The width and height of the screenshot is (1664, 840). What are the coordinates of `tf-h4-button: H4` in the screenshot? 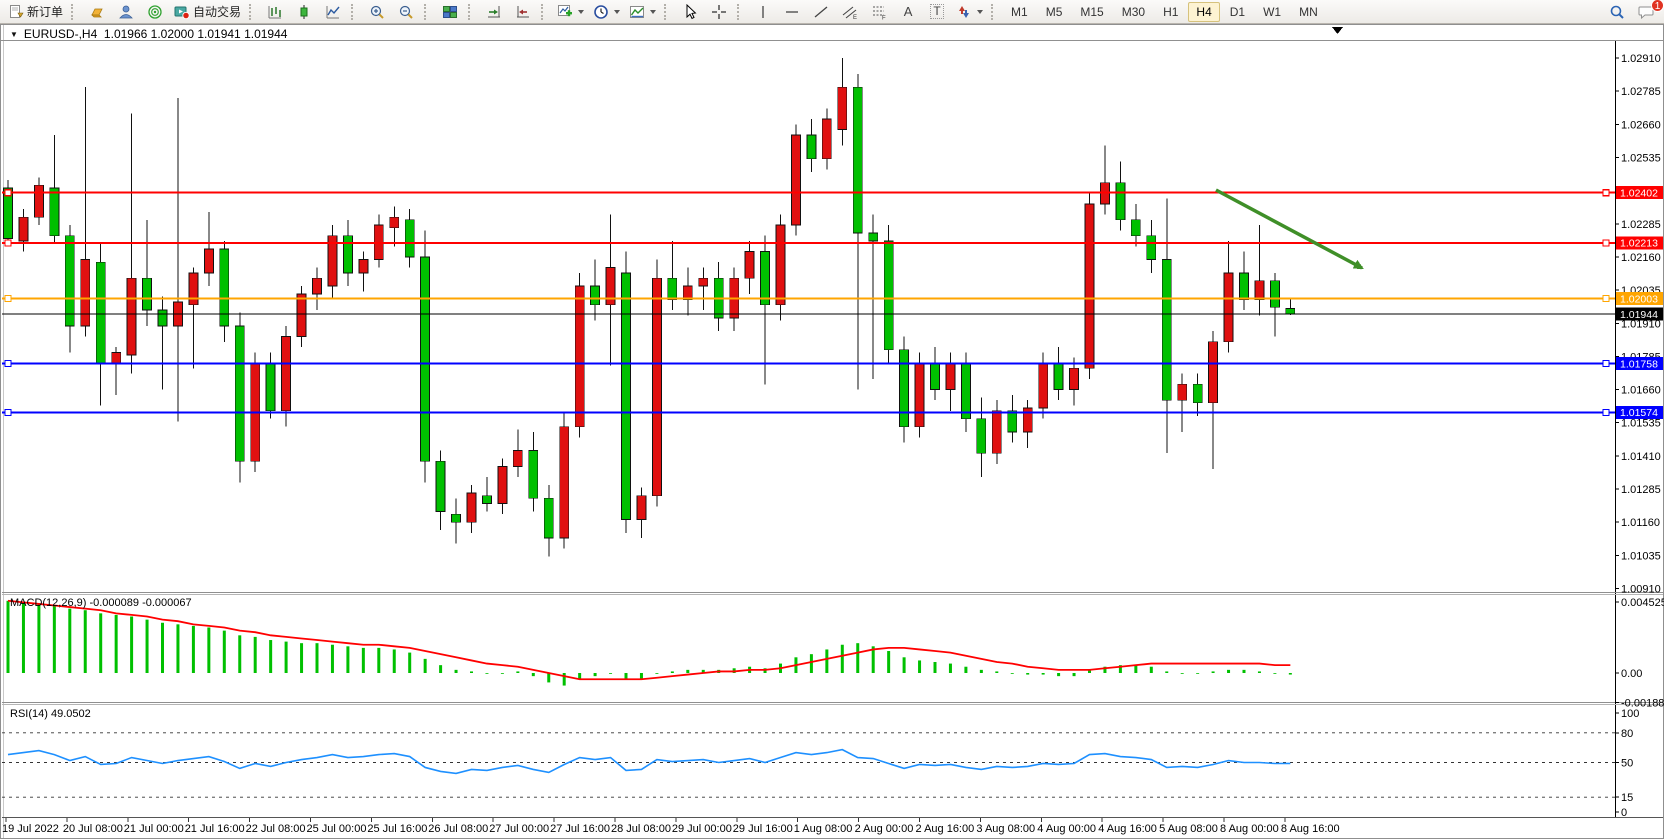 It's located at (1204, 11).